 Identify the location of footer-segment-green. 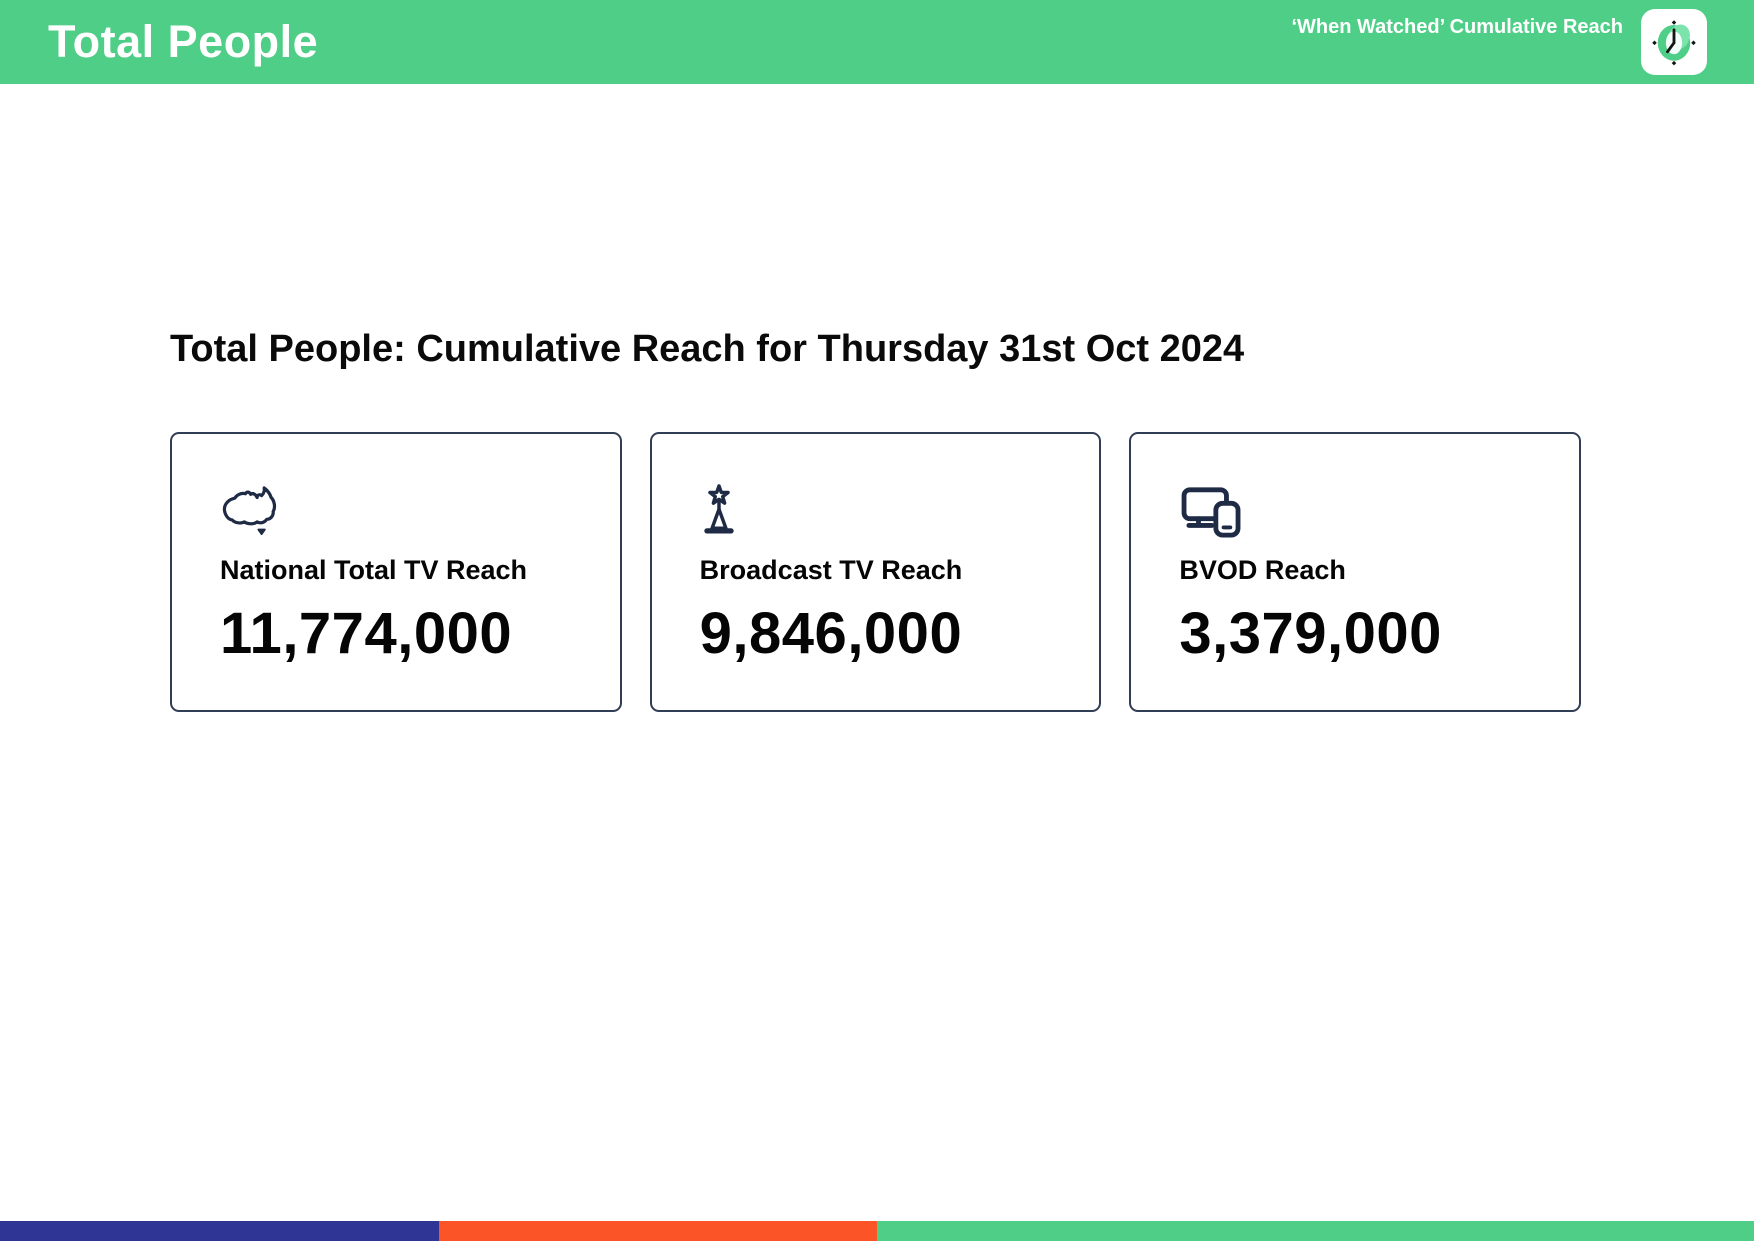
(1315, 1231).